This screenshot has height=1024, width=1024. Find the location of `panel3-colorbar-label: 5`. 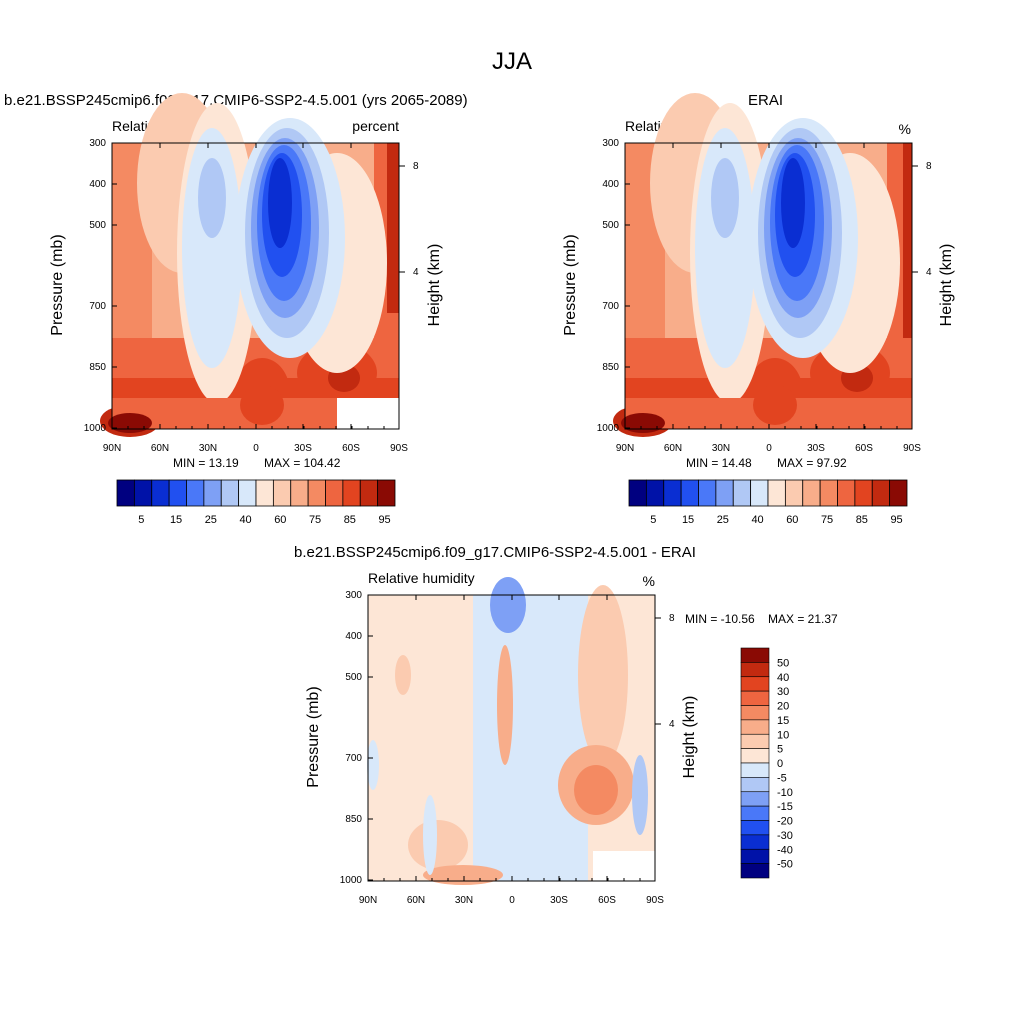

panel3-colorbar-label: 5 is located at coordinates (780, 750).